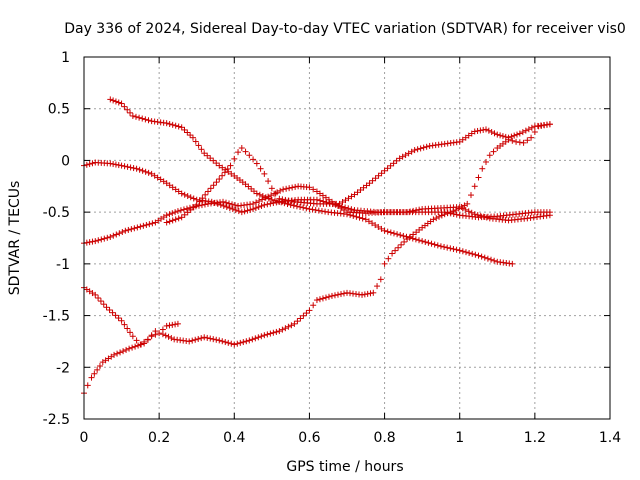  What do you see at coordinates (59, 110) in the screenshot?
I see `y-tick-label: 0.5` at bounding box center [59, 110].